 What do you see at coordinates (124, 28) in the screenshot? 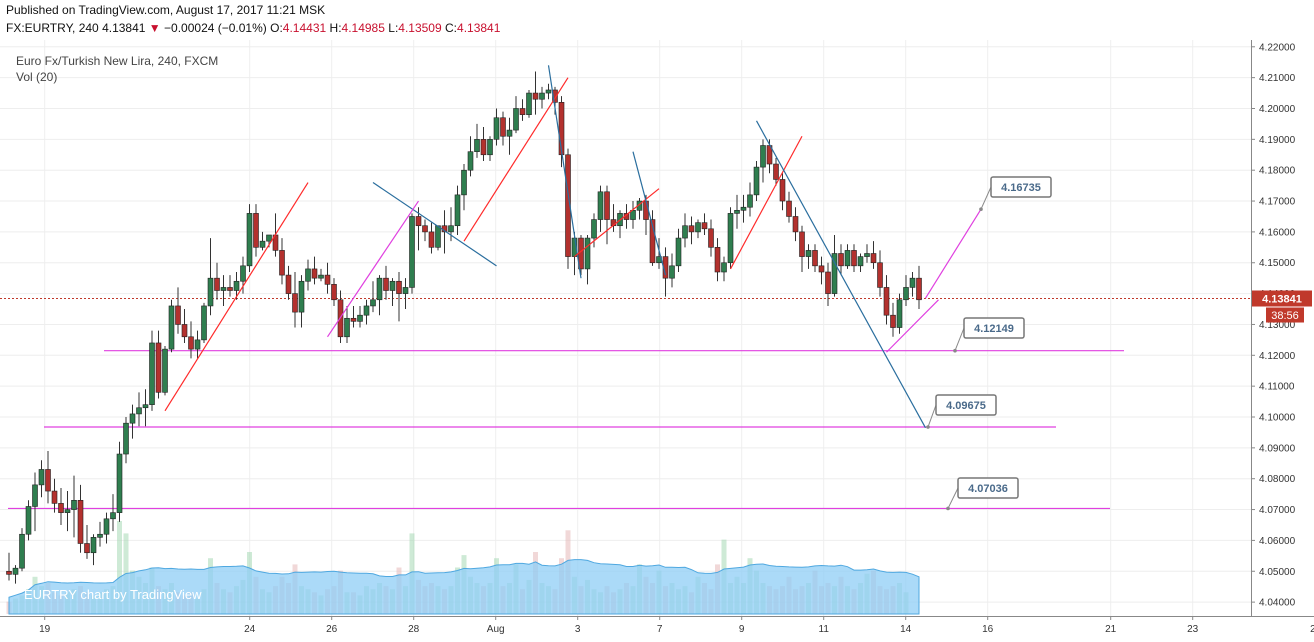
I see `last-price: 4.13841` at bounding box center [124, 28].